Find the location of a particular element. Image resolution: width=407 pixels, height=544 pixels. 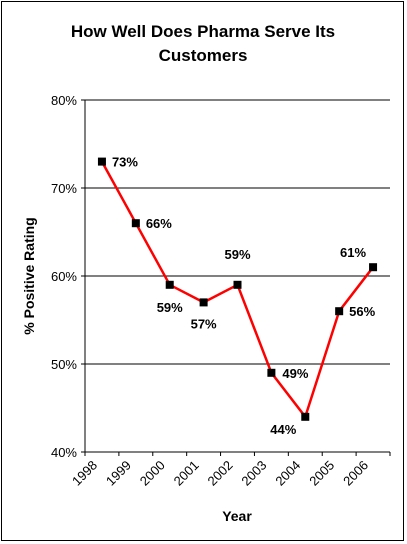

x-tick-label: 2004 is located at coordinates (287, 473).